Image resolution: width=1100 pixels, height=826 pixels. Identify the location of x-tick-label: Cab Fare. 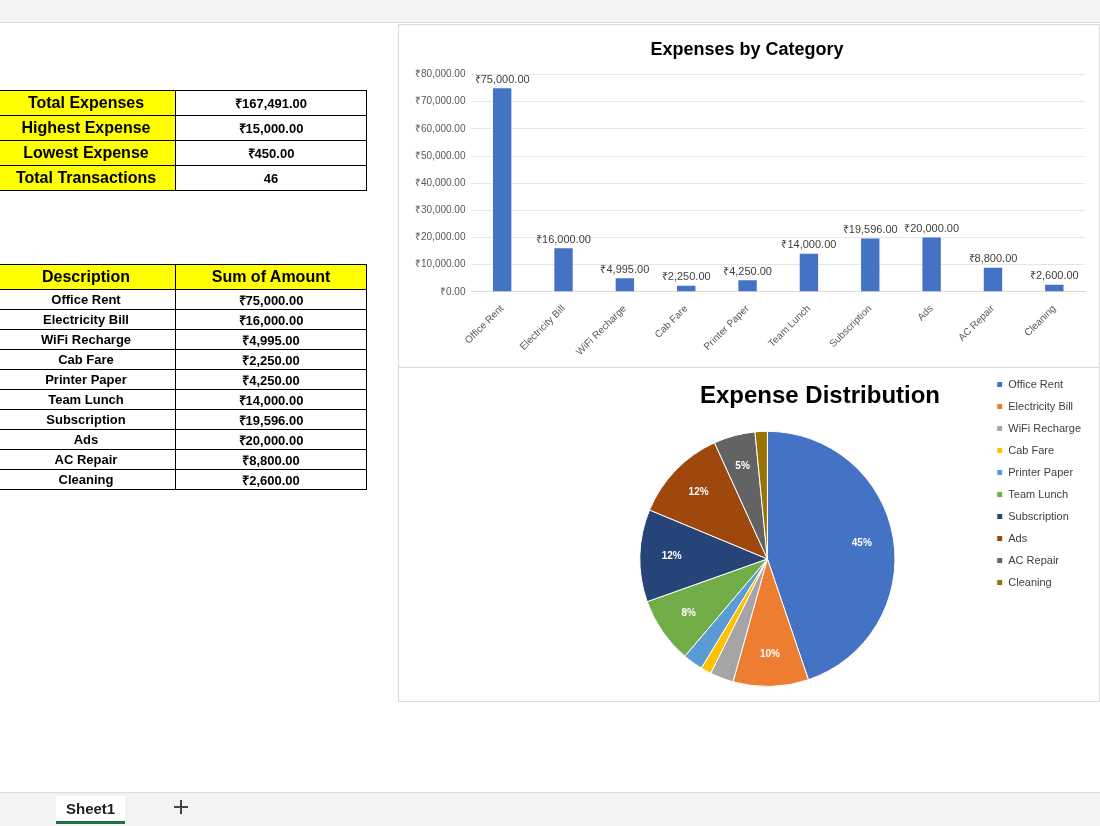
(671, 321).